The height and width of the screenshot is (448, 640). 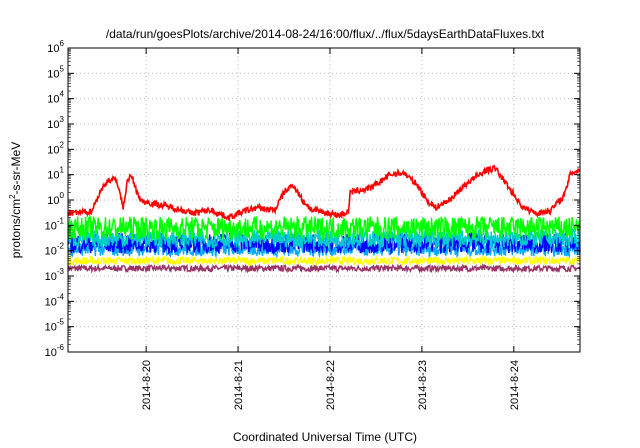 I want to click on x-tick-label: 2014-8-23, so click(x=423, y=385).